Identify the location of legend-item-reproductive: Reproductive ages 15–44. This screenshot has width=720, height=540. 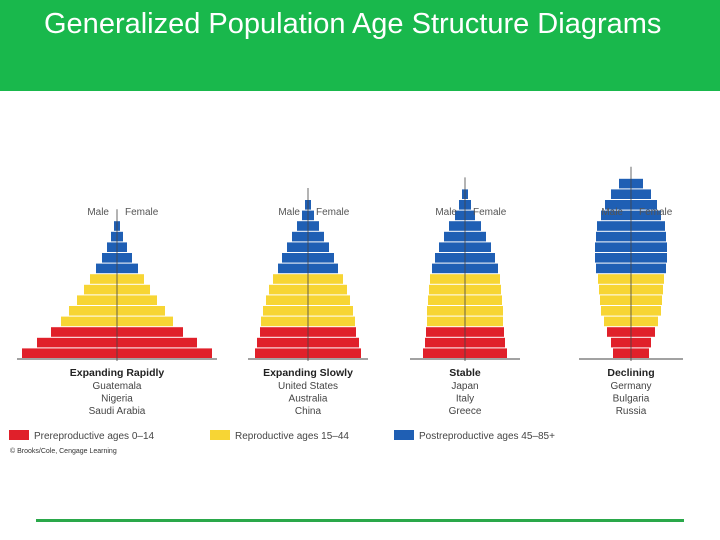
(279, 436).